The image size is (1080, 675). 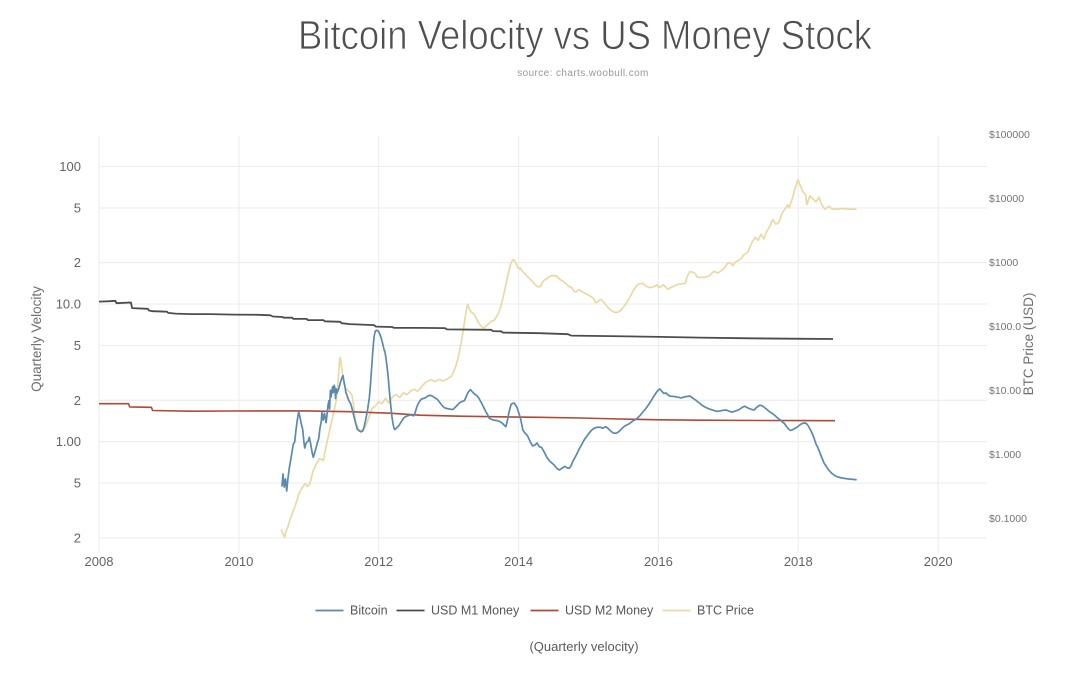 What do you see at coordinates (1006, 199) in the screenshot?
I see `svg-text: $10000` at bounding box center [1006, 199].